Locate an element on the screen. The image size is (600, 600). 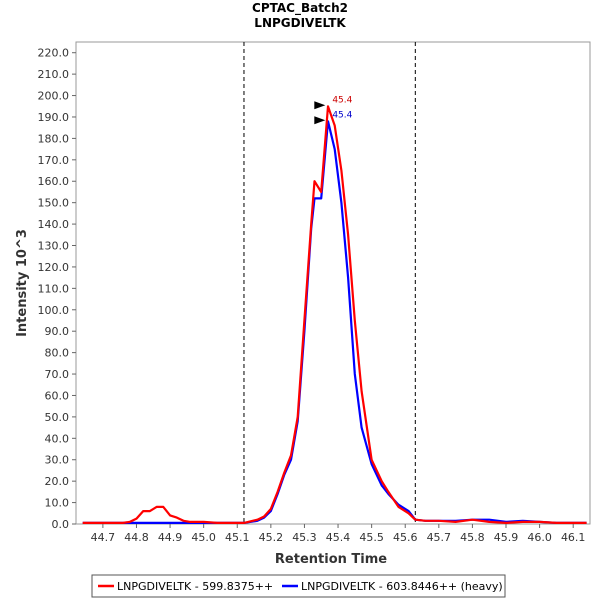
y-tick-label: 170.0 is located at coordinates (54, 160).